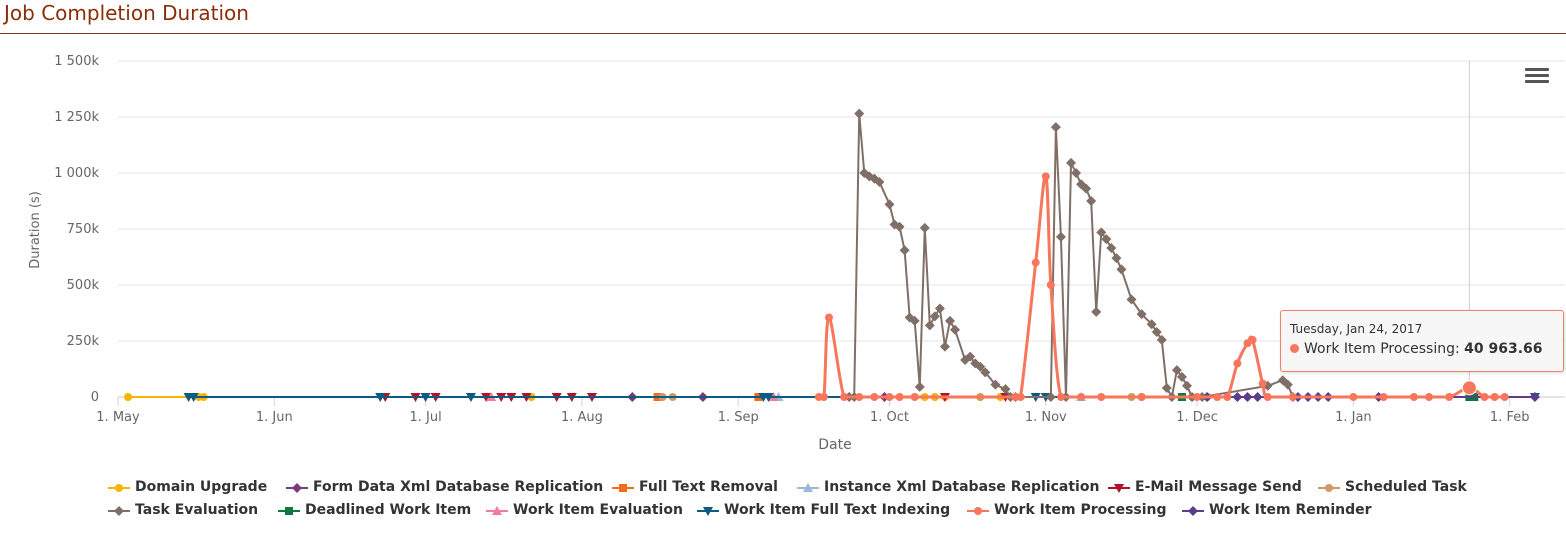 This screenshot has height=538, width=1566. I want to click on legend-label: Scheduled Task, so click(1406, 487).